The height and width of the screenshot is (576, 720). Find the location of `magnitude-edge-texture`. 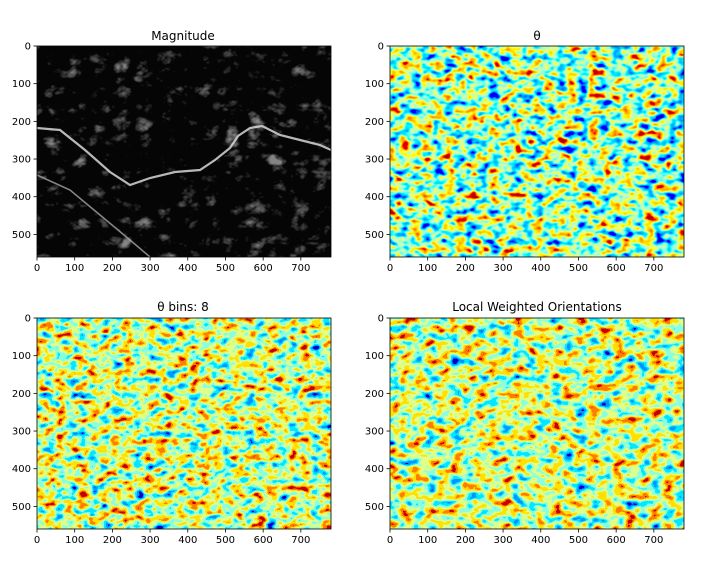

magnitude-edge-texture is located at coordinates (184, 151).